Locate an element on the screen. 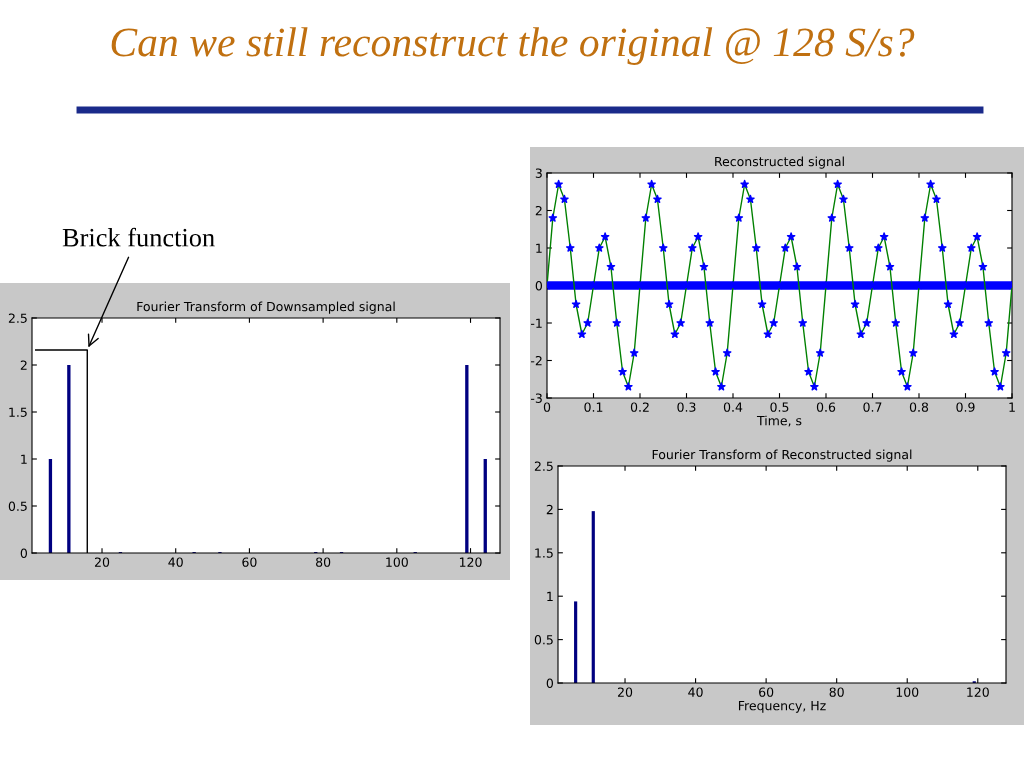 The image size is (1024, 768). chart-title: Reconstructed signal is located at coordinates (779, 162).